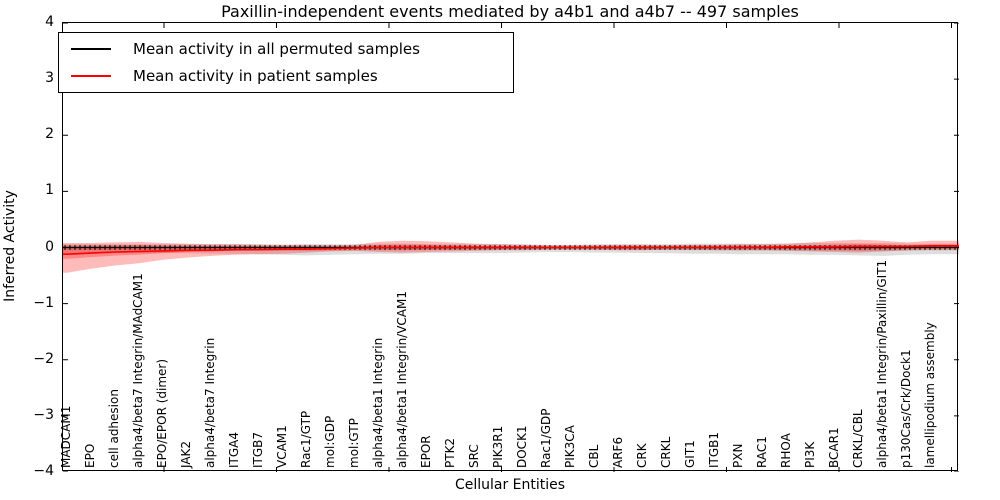 This screenshot has width=1000, height=500. Describe the element at coordinates (255, 76) in the screenshot. I see `legend-label-patient: Mean activity in patient samples` at that location.